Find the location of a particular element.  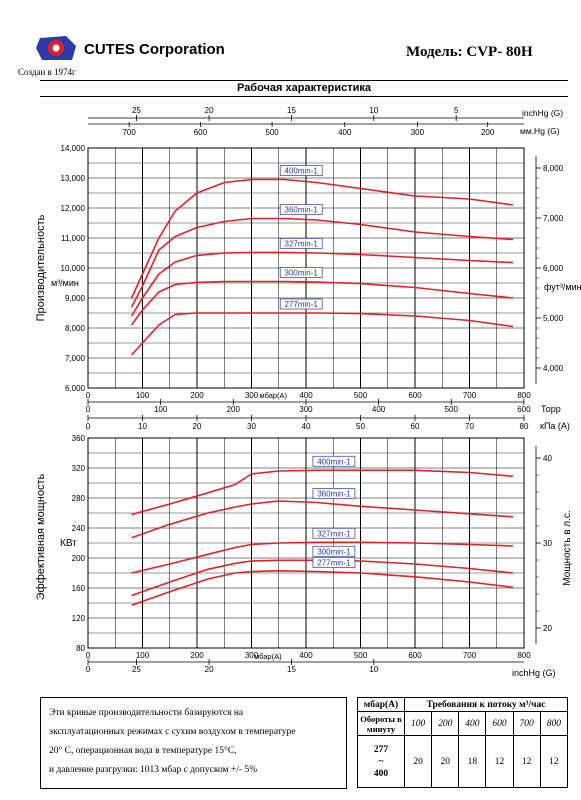

inchhg-tick-label: 25 is located at coordinates (136, 669).